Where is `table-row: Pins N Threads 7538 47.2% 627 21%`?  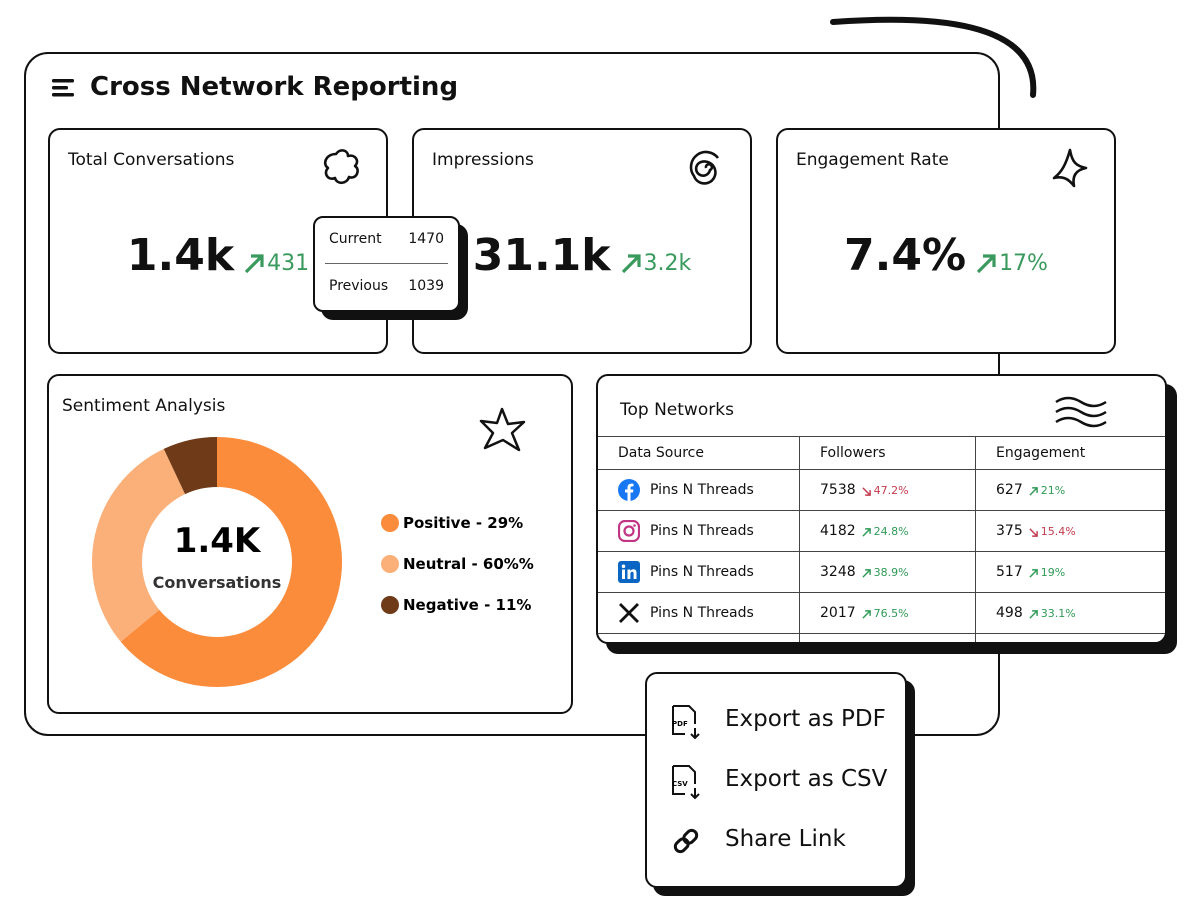 table-row: Pins N Threads 7538 47.2% 627 21% is located at coordinates (881, 490).